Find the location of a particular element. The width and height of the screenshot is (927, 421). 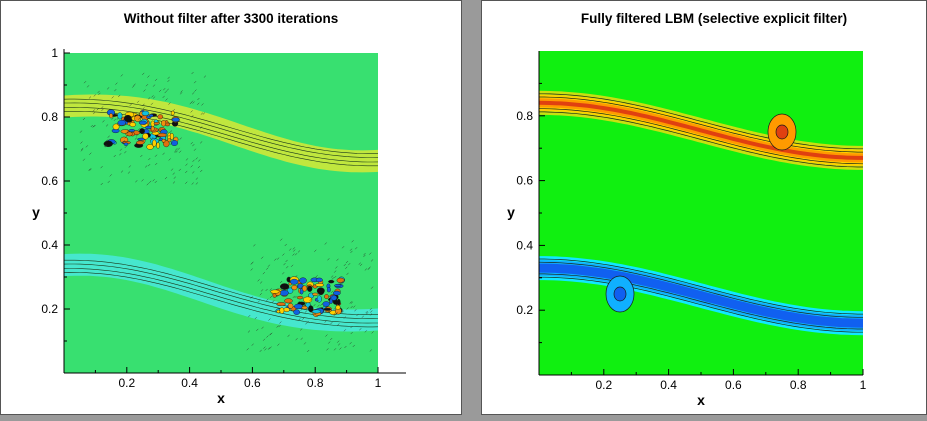

left-x-axis-title: x is located at coordinates (221, 398).